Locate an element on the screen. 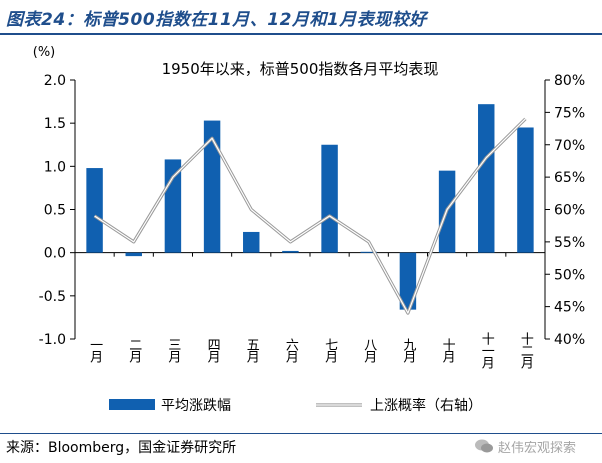  x-tick-label: 二月 is located at coordinates (134, 351).